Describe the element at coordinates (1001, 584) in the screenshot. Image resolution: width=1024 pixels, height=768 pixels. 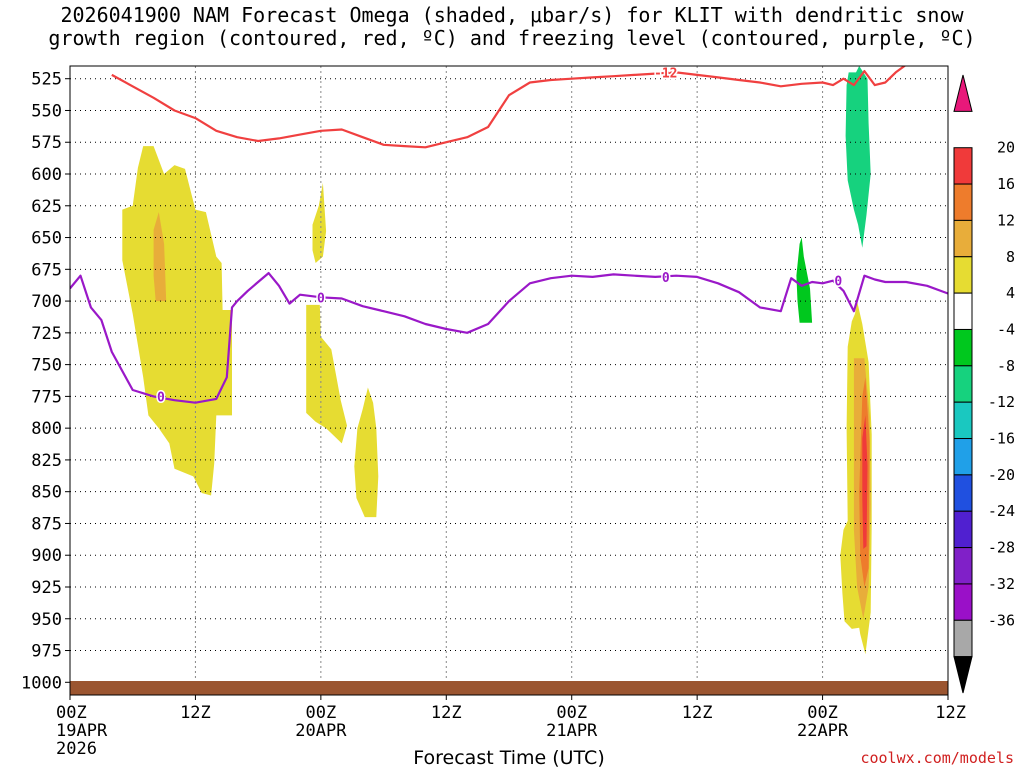
I see `colorbar-tick-label: -32` at that location.